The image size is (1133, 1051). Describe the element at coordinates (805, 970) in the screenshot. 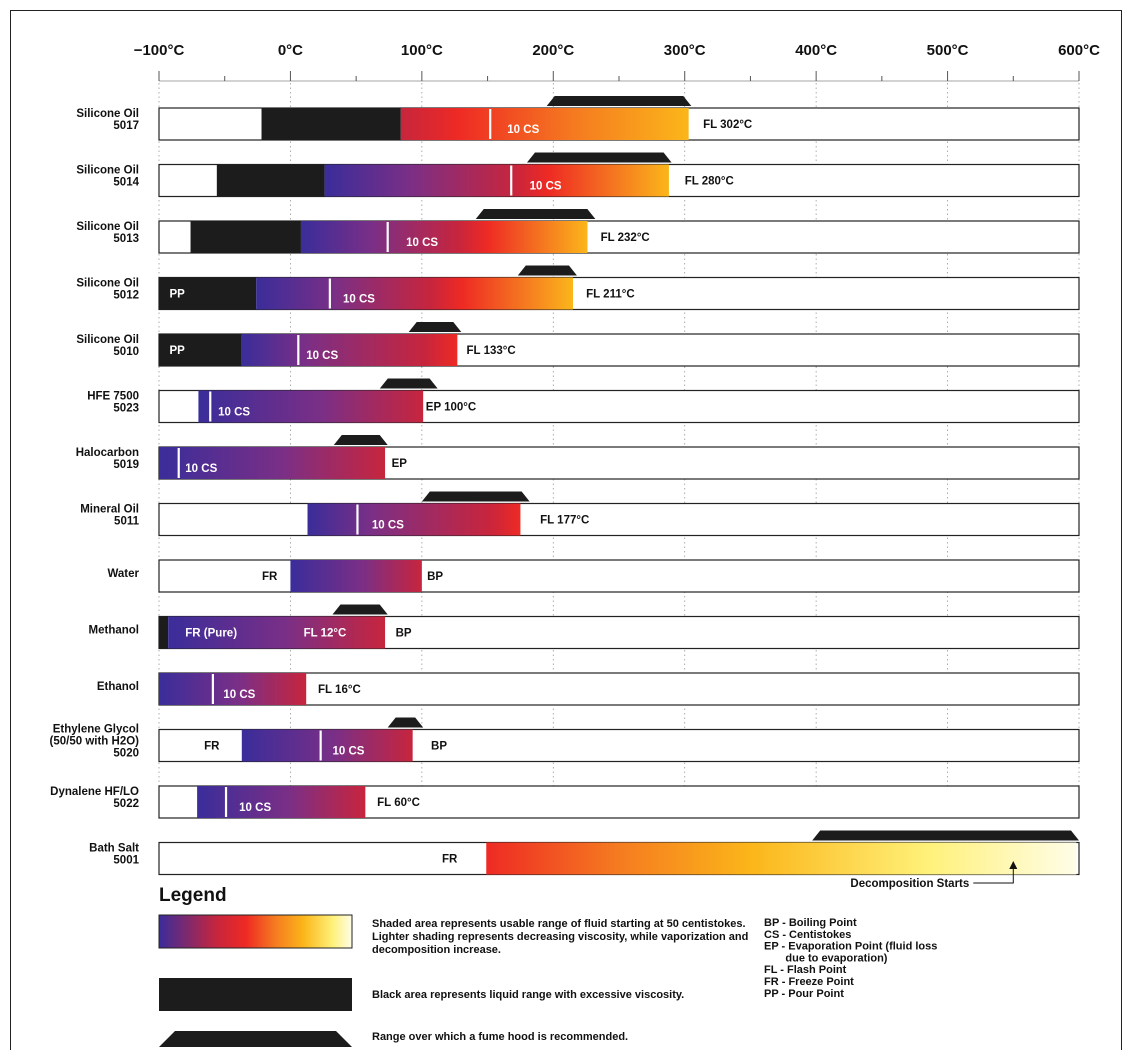

I see `abbreviation-item: FL - Flash Point` at that location.